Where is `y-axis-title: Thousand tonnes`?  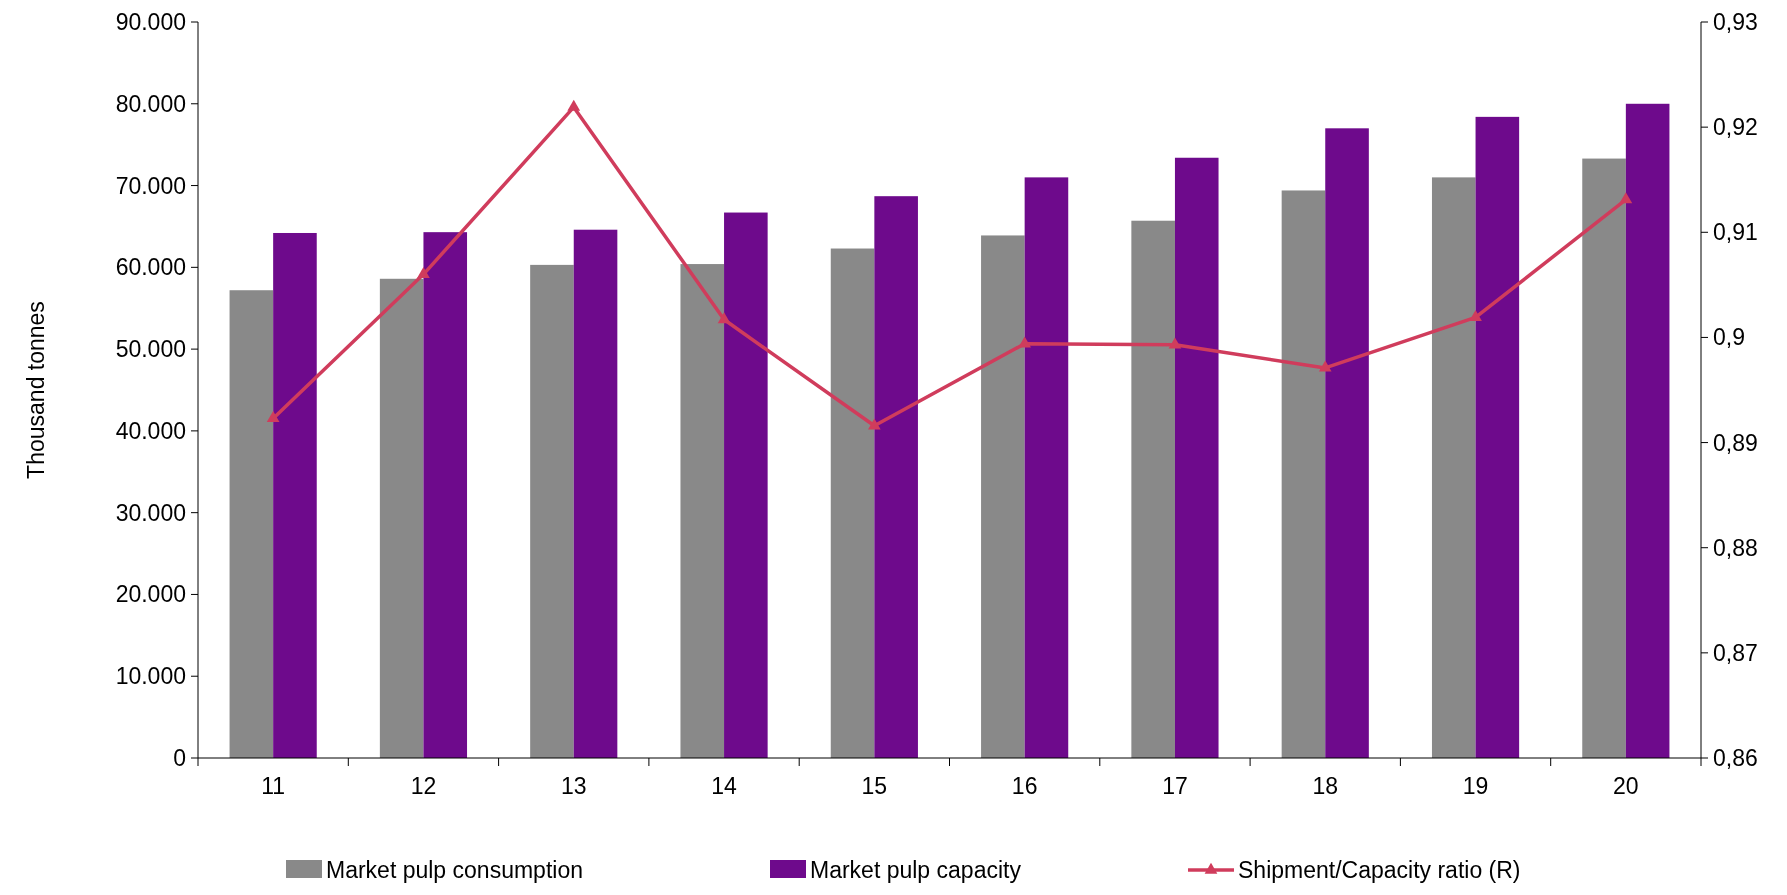
y-axis-title: Thousand tonnes is located at coordinates (36, 390).